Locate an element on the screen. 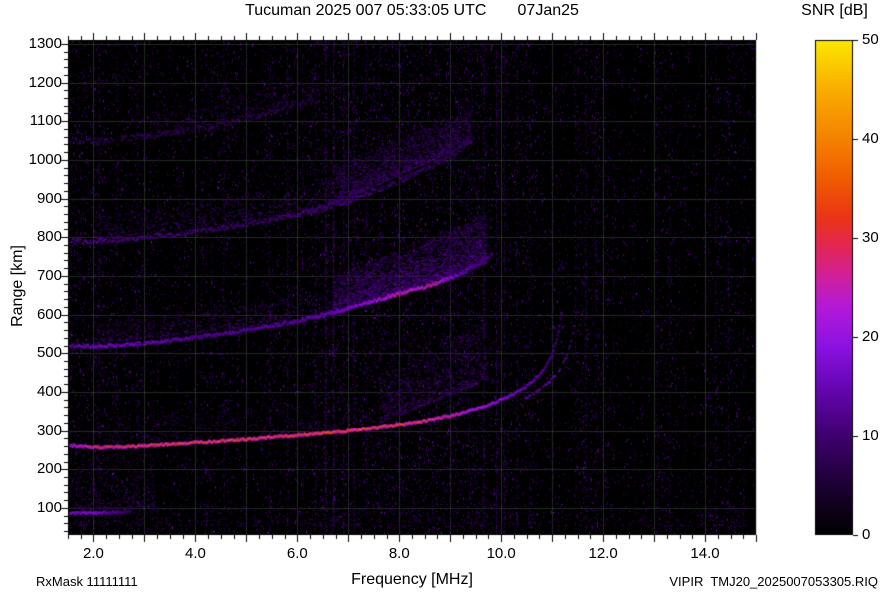 This screenshot has width=884, height=595. y-tick-label: 800 is located at coordinates (49, 237).